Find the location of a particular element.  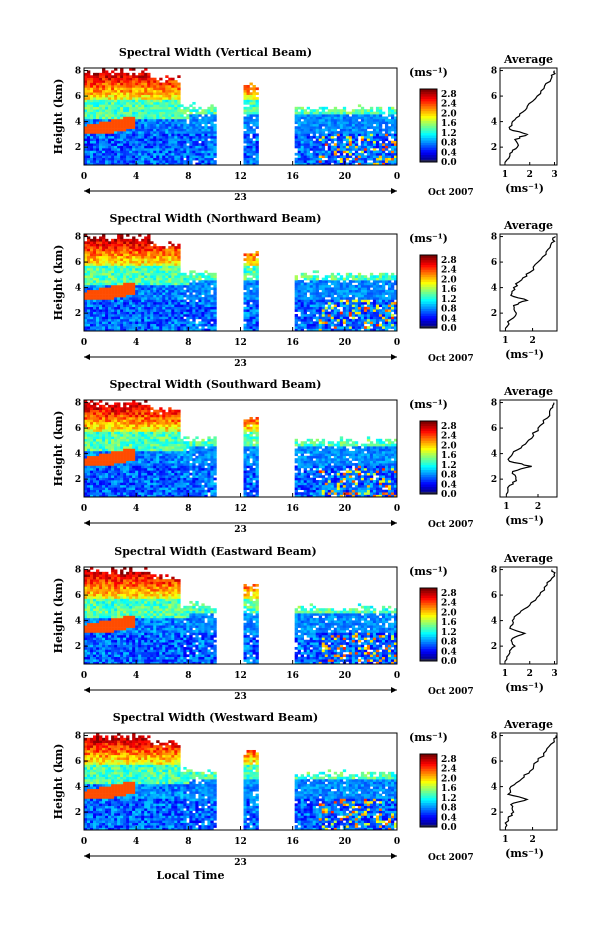

x-tick-label: 8 is located at coordinates (188, 343).